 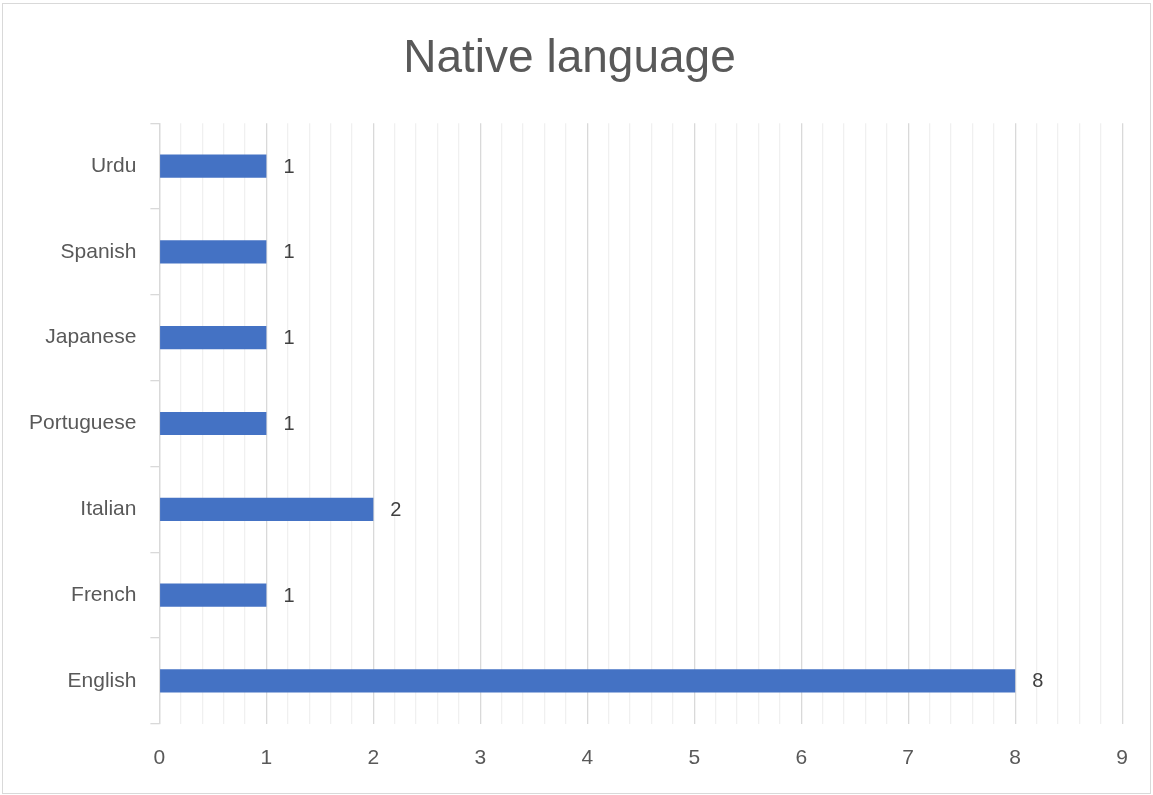 I want to click on data-label: 8, so click(x=1038, y=680).